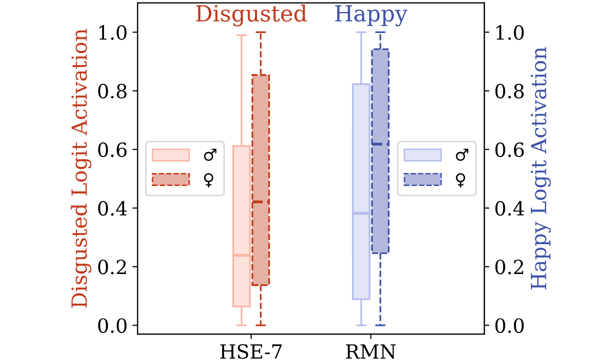 The width and height of the screenshot is (598, 360). Describe the element at coordinates (112, 267) in the screenshot. I see `y-tick-label: 0.2` at that location.